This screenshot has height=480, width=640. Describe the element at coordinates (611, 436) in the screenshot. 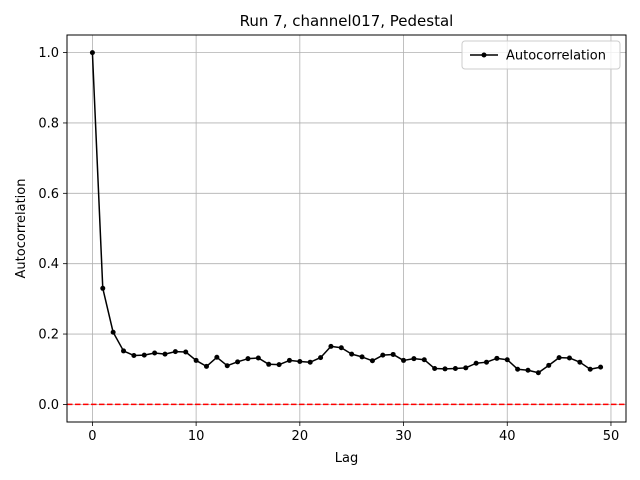

I see `x-tick-label: 50` at that location.